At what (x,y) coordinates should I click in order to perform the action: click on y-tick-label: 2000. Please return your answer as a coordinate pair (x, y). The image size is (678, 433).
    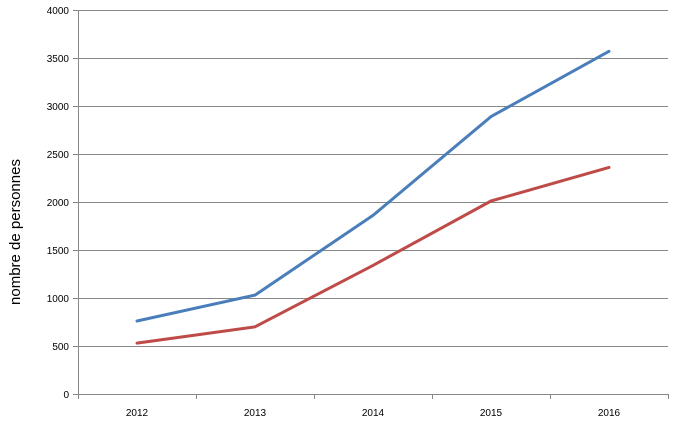
    Looking at the image, I should click on (58, 203).